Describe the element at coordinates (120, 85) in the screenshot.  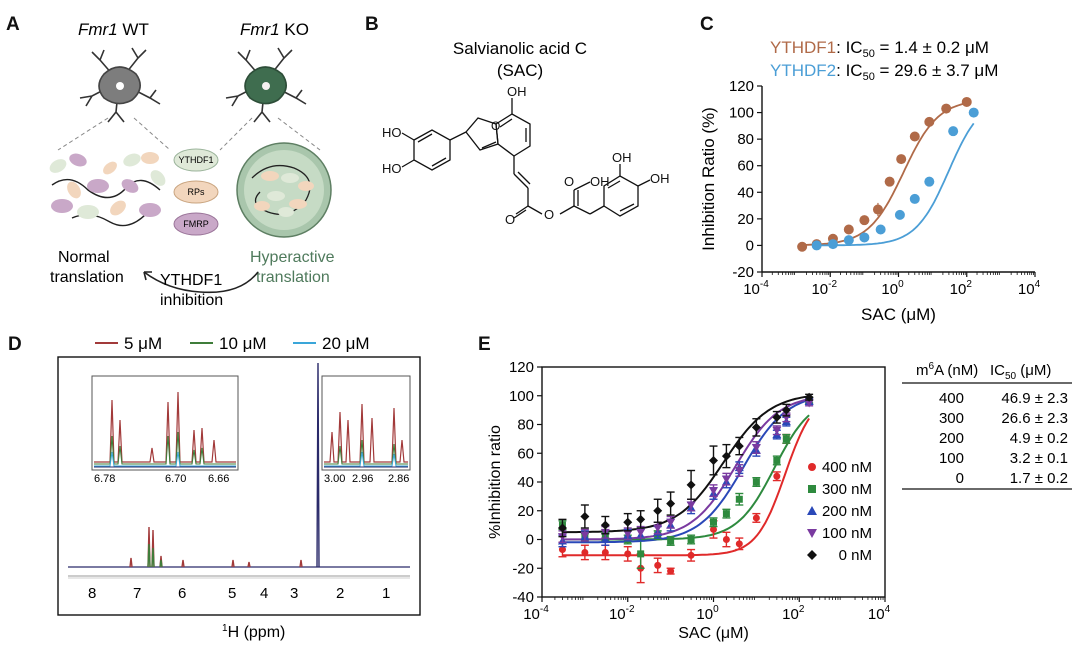
I see `wt-neuron-icon` at that location.